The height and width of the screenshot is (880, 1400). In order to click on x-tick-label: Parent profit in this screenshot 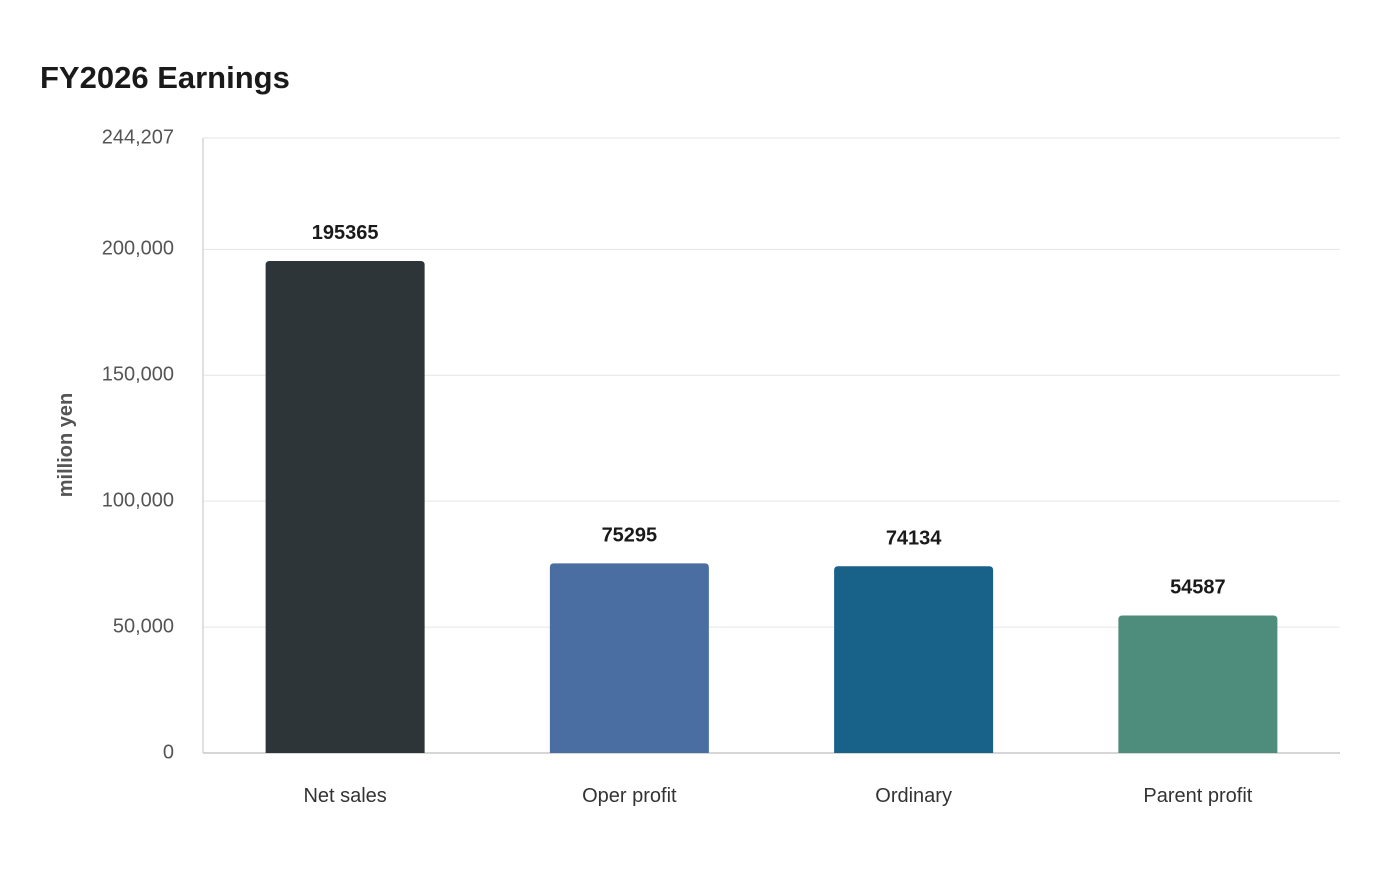, I will do `click(1197, 796)`.